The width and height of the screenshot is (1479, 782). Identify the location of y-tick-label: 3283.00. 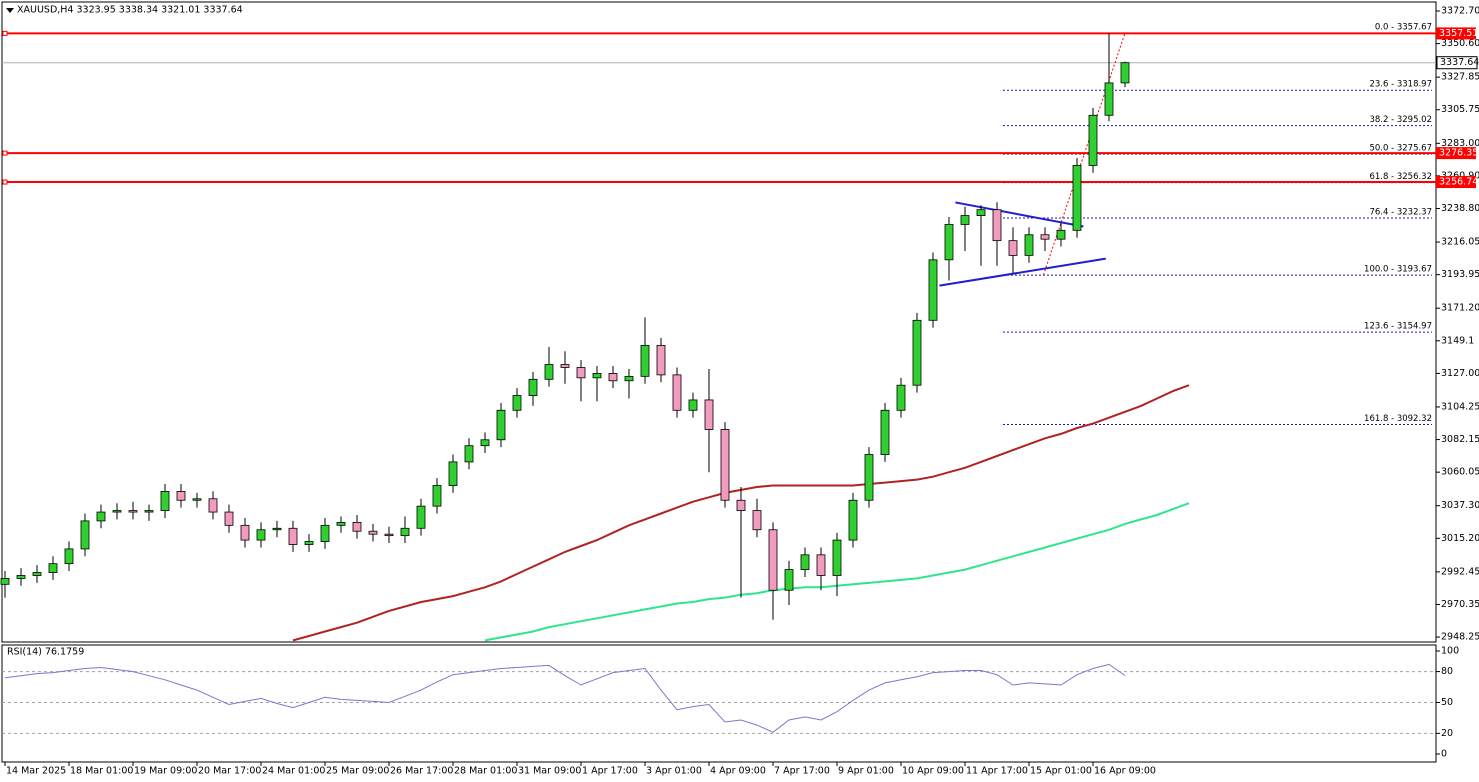
(1460, 143).